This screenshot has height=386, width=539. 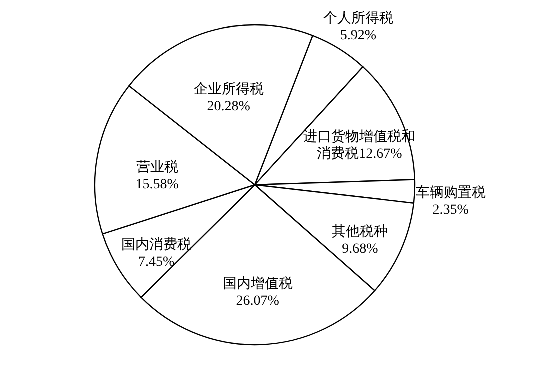 I want to click on slice-label: 其他税种, so click(x=360, y=232).